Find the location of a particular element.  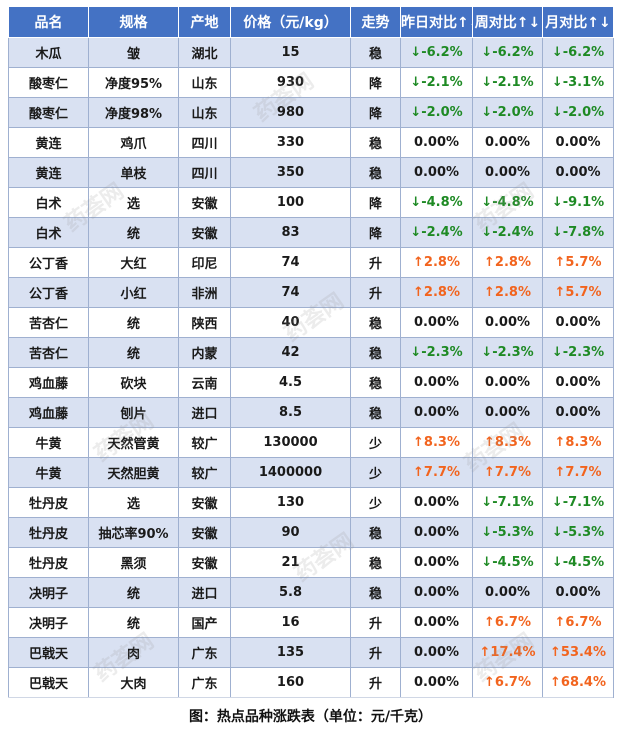

table-row: 牡丹皮 抽芯率90% 安徽 90 稳 0.00% ↓-5.3% ↓-5.3% is located at coordinates (311, 532).